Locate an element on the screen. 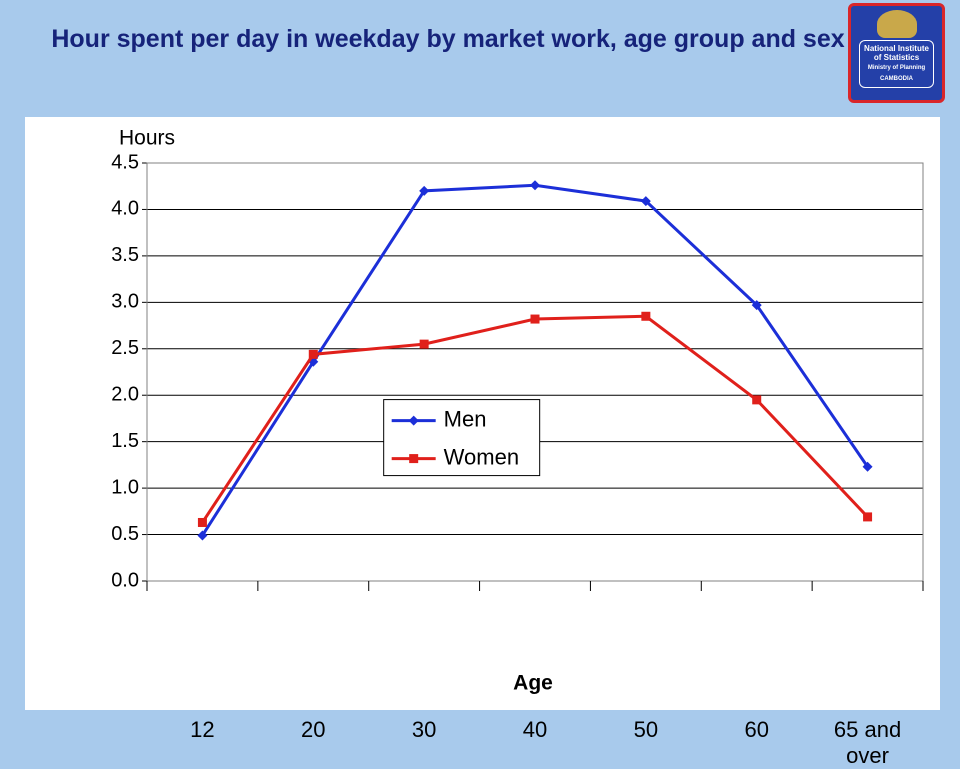  legend: Men Women is located at coordinates (462, 438).